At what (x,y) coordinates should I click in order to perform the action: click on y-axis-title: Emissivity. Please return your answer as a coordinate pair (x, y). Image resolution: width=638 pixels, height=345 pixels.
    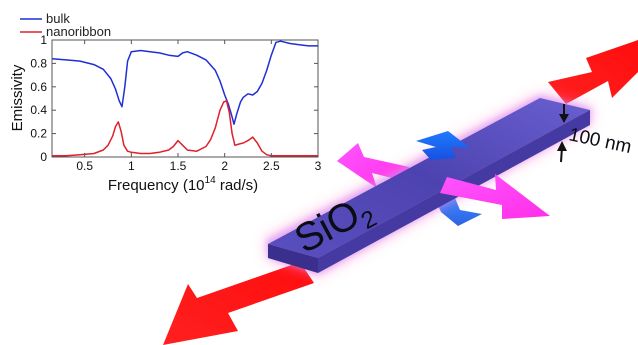
    Looking at the image, I should click on (17, 97).